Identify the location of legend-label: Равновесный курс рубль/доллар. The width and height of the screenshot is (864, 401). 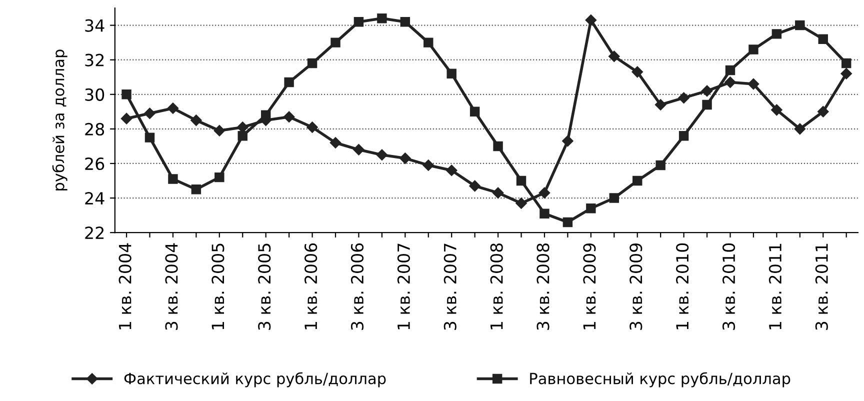
(660, 380).